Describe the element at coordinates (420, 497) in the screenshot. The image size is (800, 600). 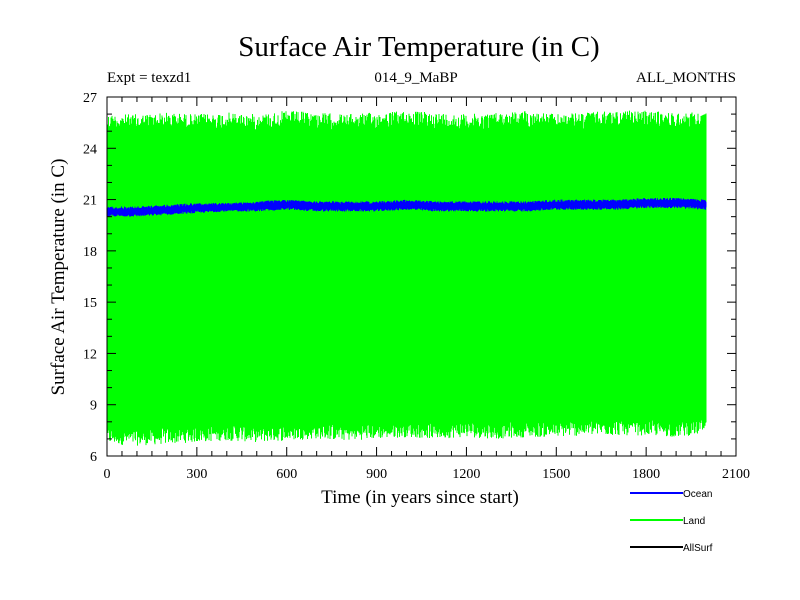
I see `x-axis-title: Time (in years since start)` at that location.